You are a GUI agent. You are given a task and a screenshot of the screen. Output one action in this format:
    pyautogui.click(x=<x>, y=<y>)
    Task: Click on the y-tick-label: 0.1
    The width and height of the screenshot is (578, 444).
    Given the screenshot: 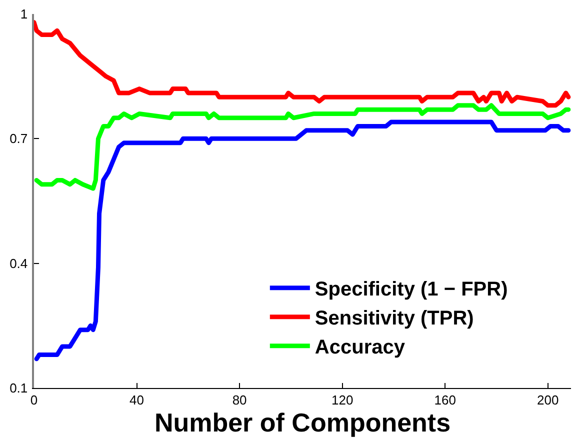 What is the action you would take?
    pyautogui.click(x=19, y=388)
    